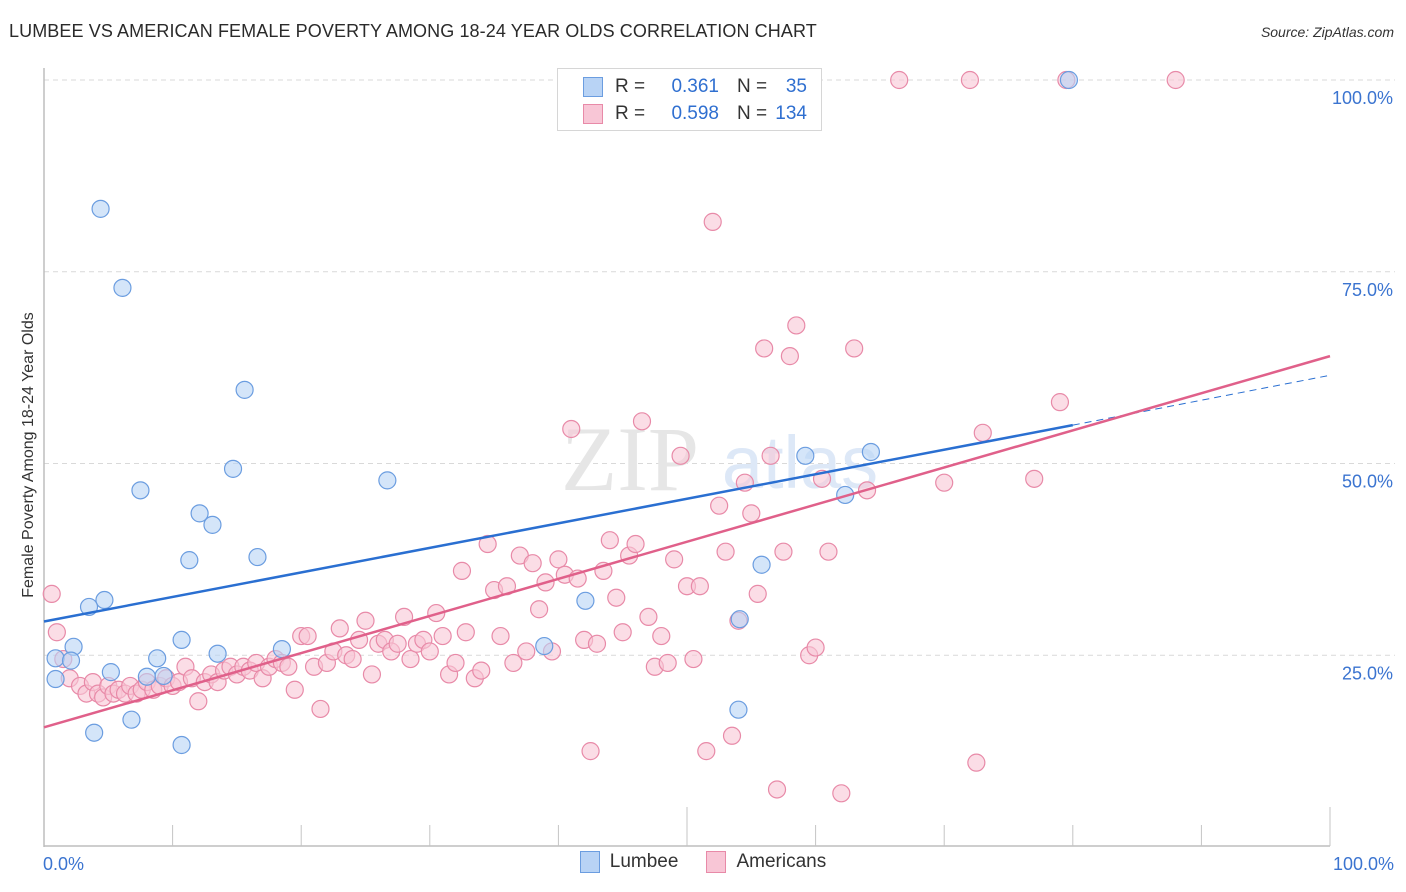  Describe the element at coordinates (628, 862) in the screenshot. I see `legend-item-lumbee: Lumbee` at that location.